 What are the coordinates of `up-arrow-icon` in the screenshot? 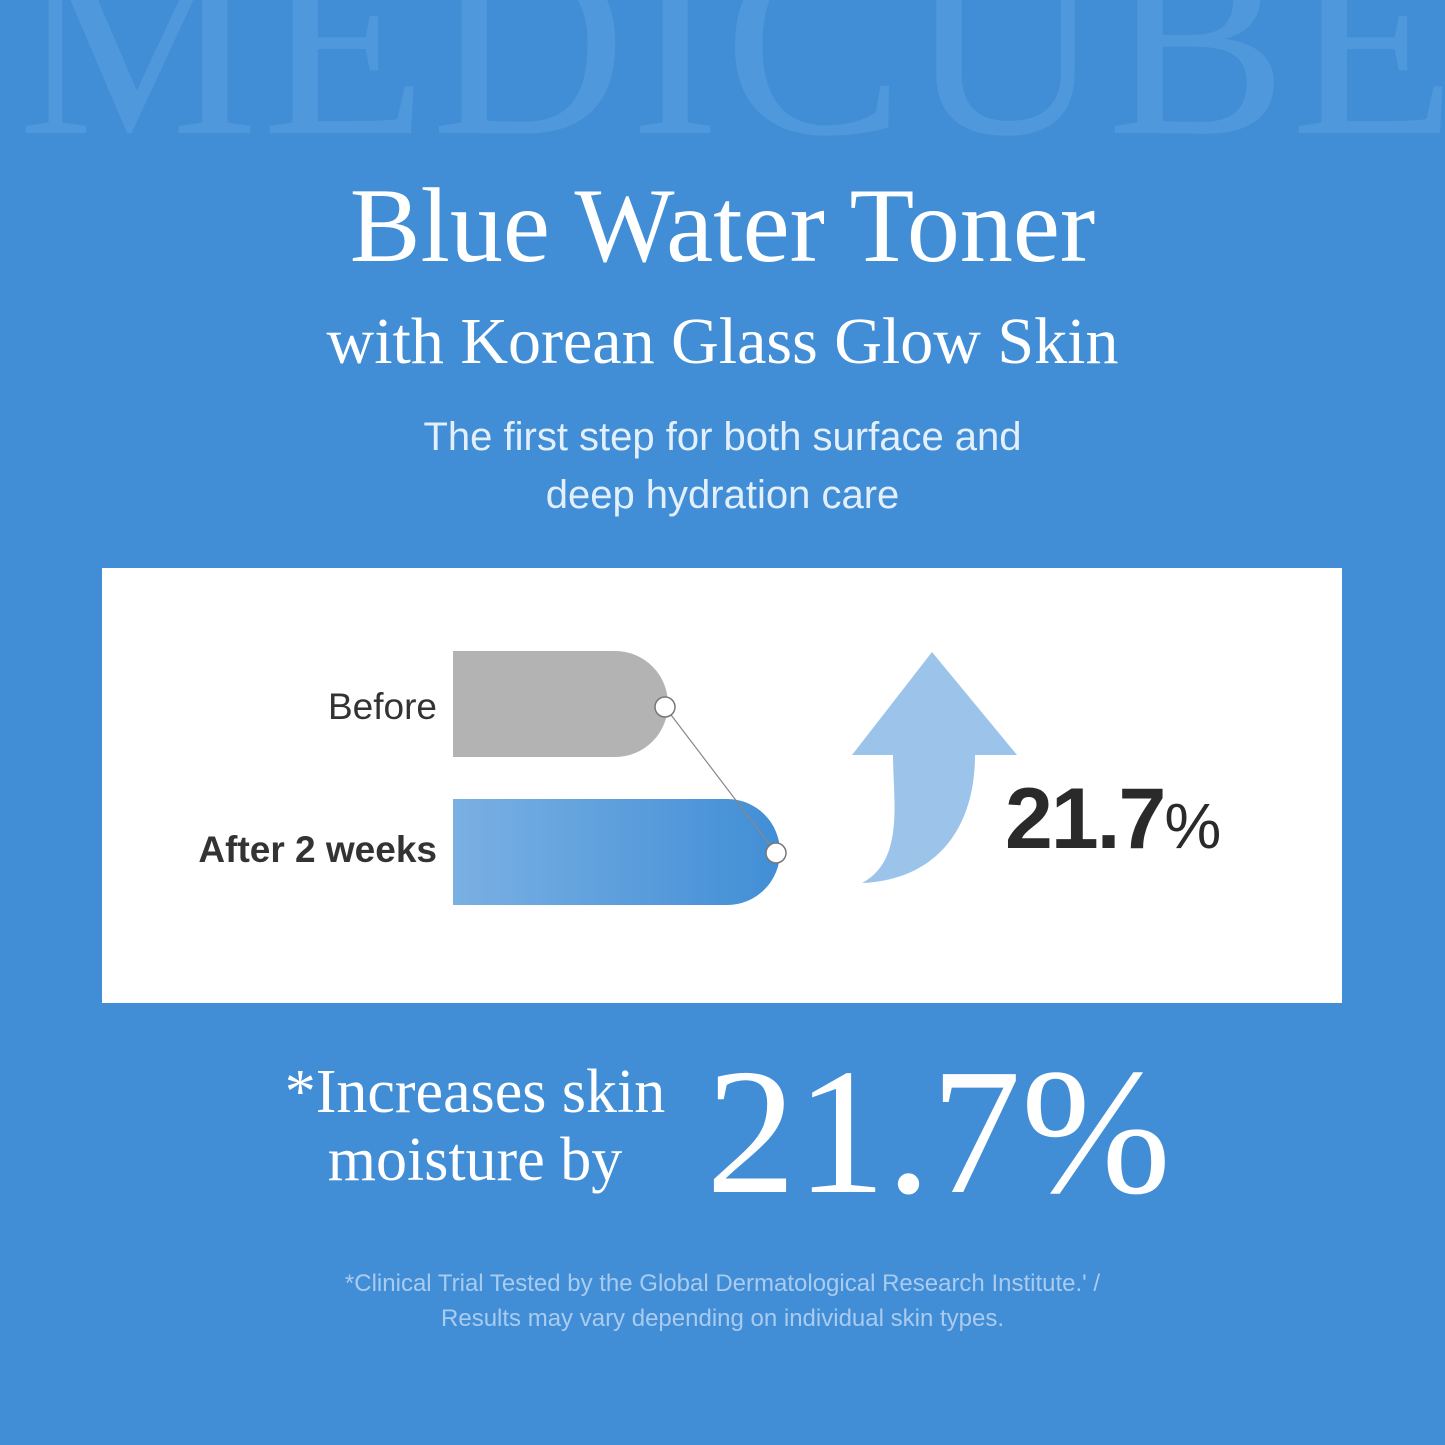 It's located at (934, 767).